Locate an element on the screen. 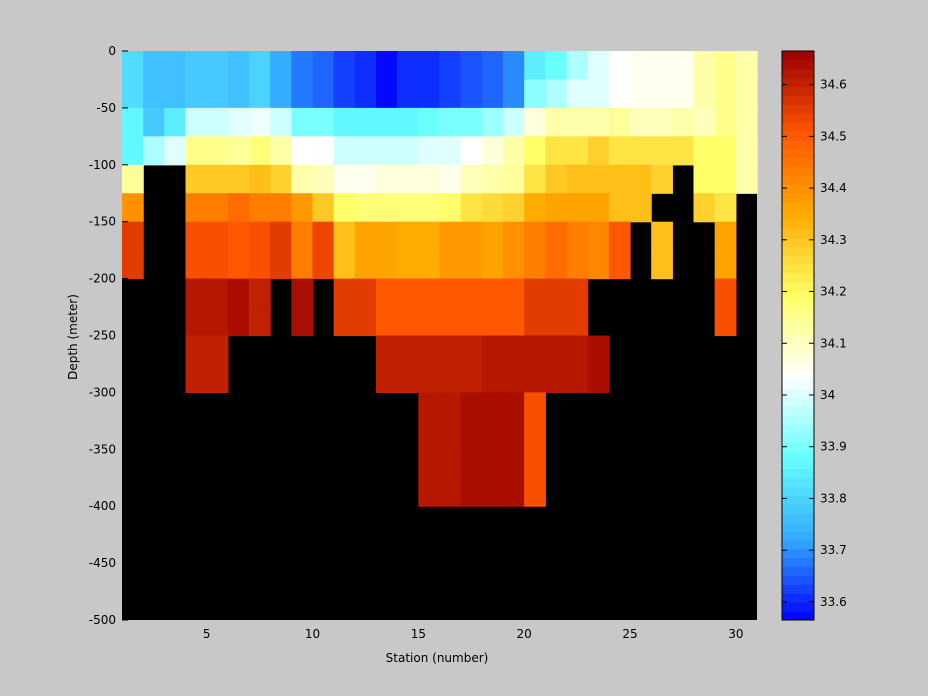 This screenshot has width=928, height=696. x-tick-label: 30 is located at coordinates (735, 634).